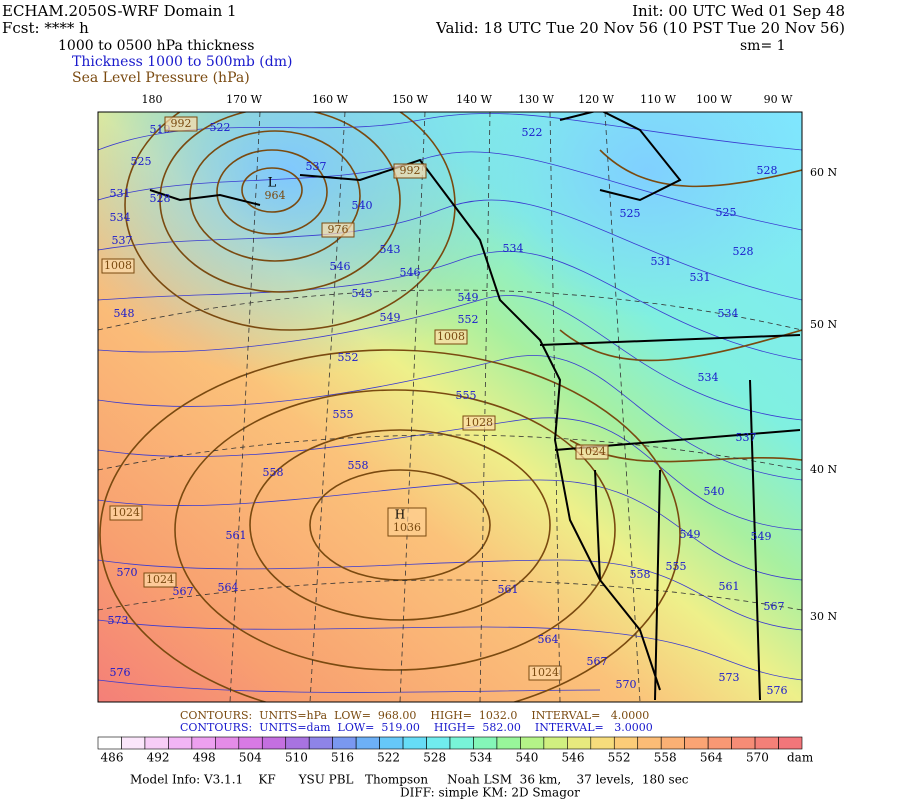  Describe the element at coordinates (532, 132) in the screenshot. I see `thickness-label: 522` at that location.